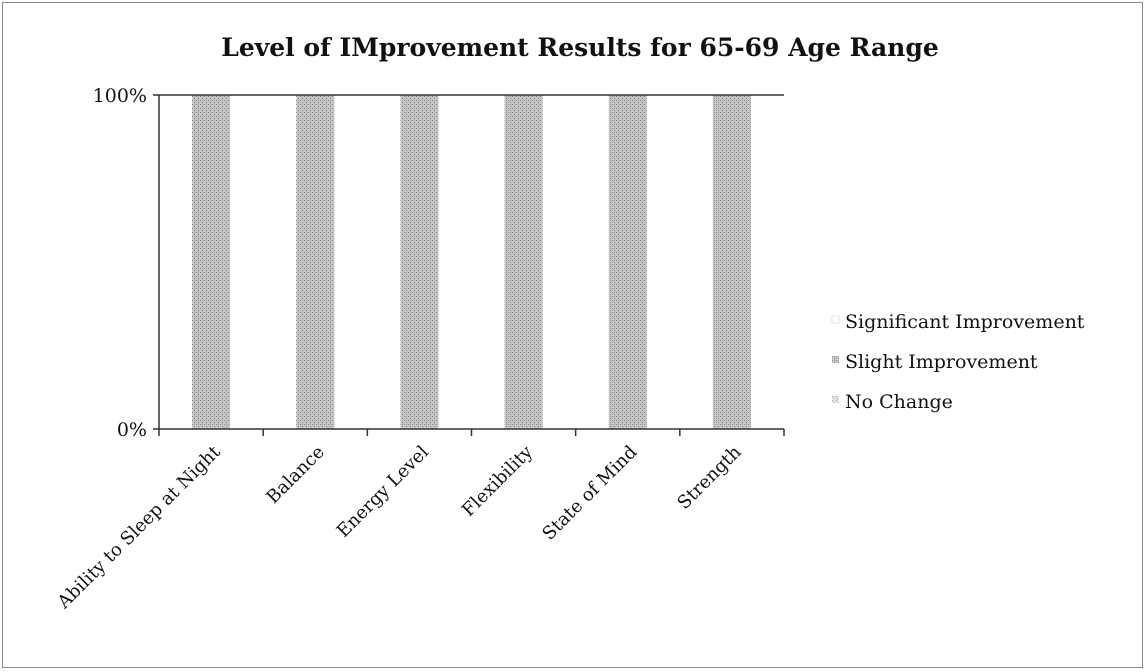 The image size is (1147, 672). I want to click on x-tick-label-2: Energy Level, so click(383, 492).